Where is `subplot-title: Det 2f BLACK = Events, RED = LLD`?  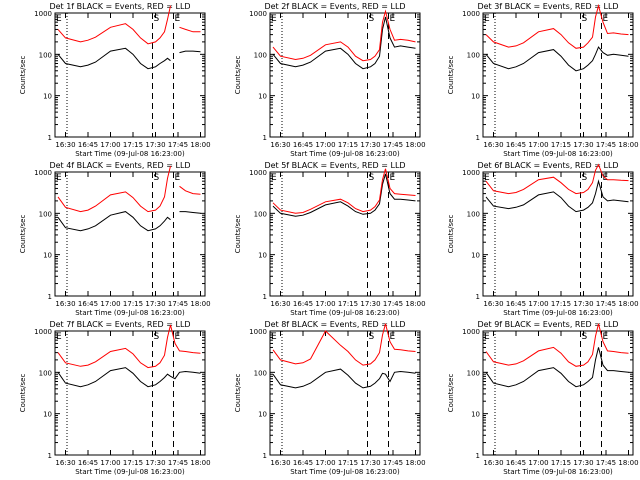 subplot-title: Det 2f BLACK = Events, RED = LLD is located at coordinates (334, 6).